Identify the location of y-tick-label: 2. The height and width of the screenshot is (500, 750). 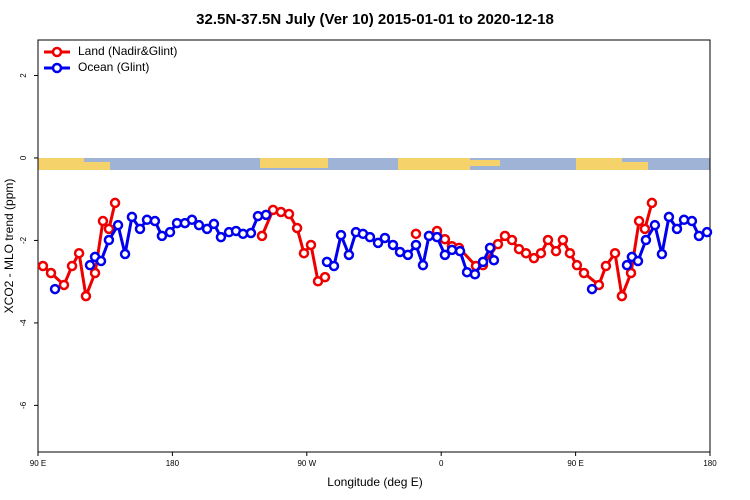
(23, 75).